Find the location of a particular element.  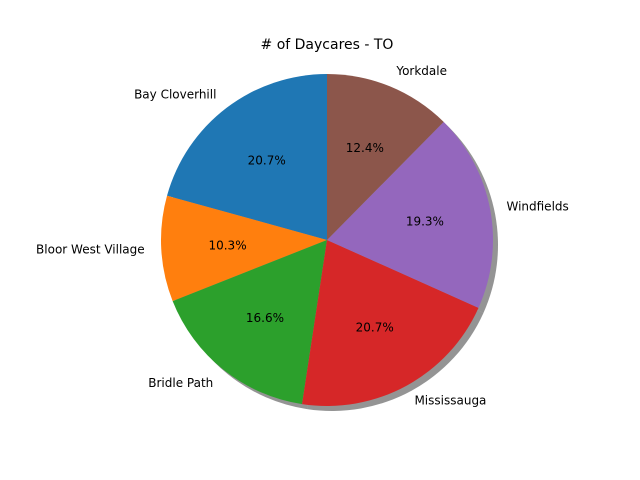

slice-label-yorkdale: Yorkdale is located at coordinates (421, 71).